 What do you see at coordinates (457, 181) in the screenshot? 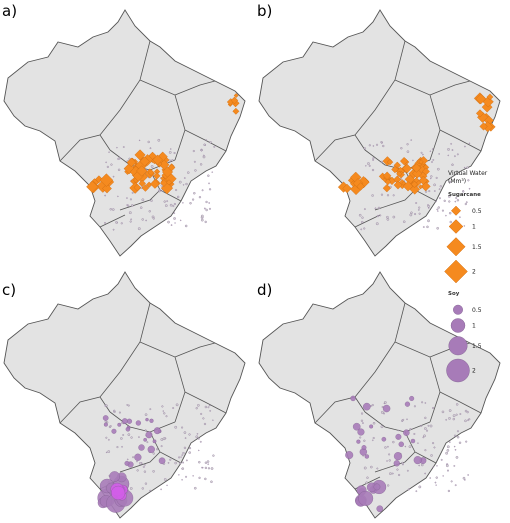
I see `legend-title: (Mm³)` at bounding box center [457, 181].